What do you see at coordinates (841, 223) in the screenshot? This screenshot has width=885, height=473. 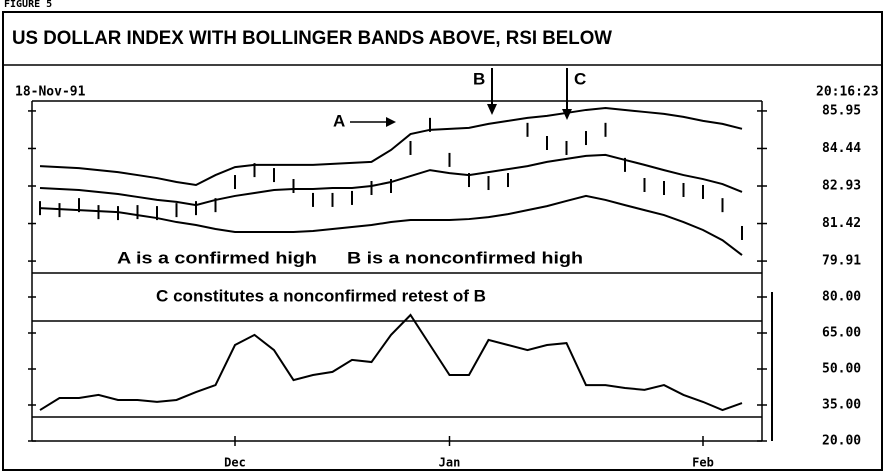 I see `y-tick-label: 81.42` at bounding box center [841, 223].